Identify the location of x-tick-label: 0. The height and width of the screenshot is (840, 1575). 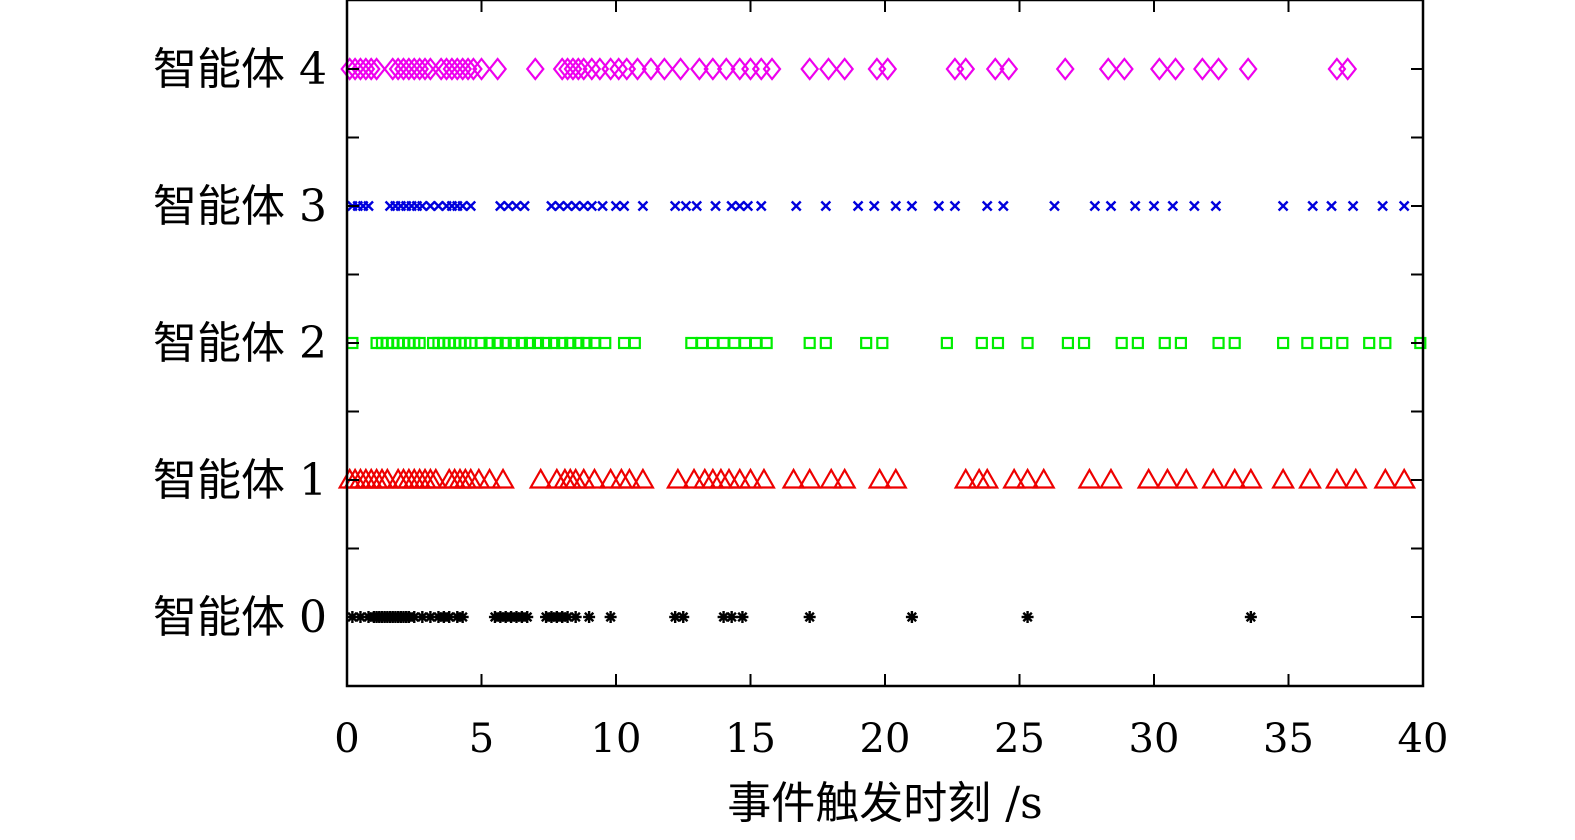
(346, 739).